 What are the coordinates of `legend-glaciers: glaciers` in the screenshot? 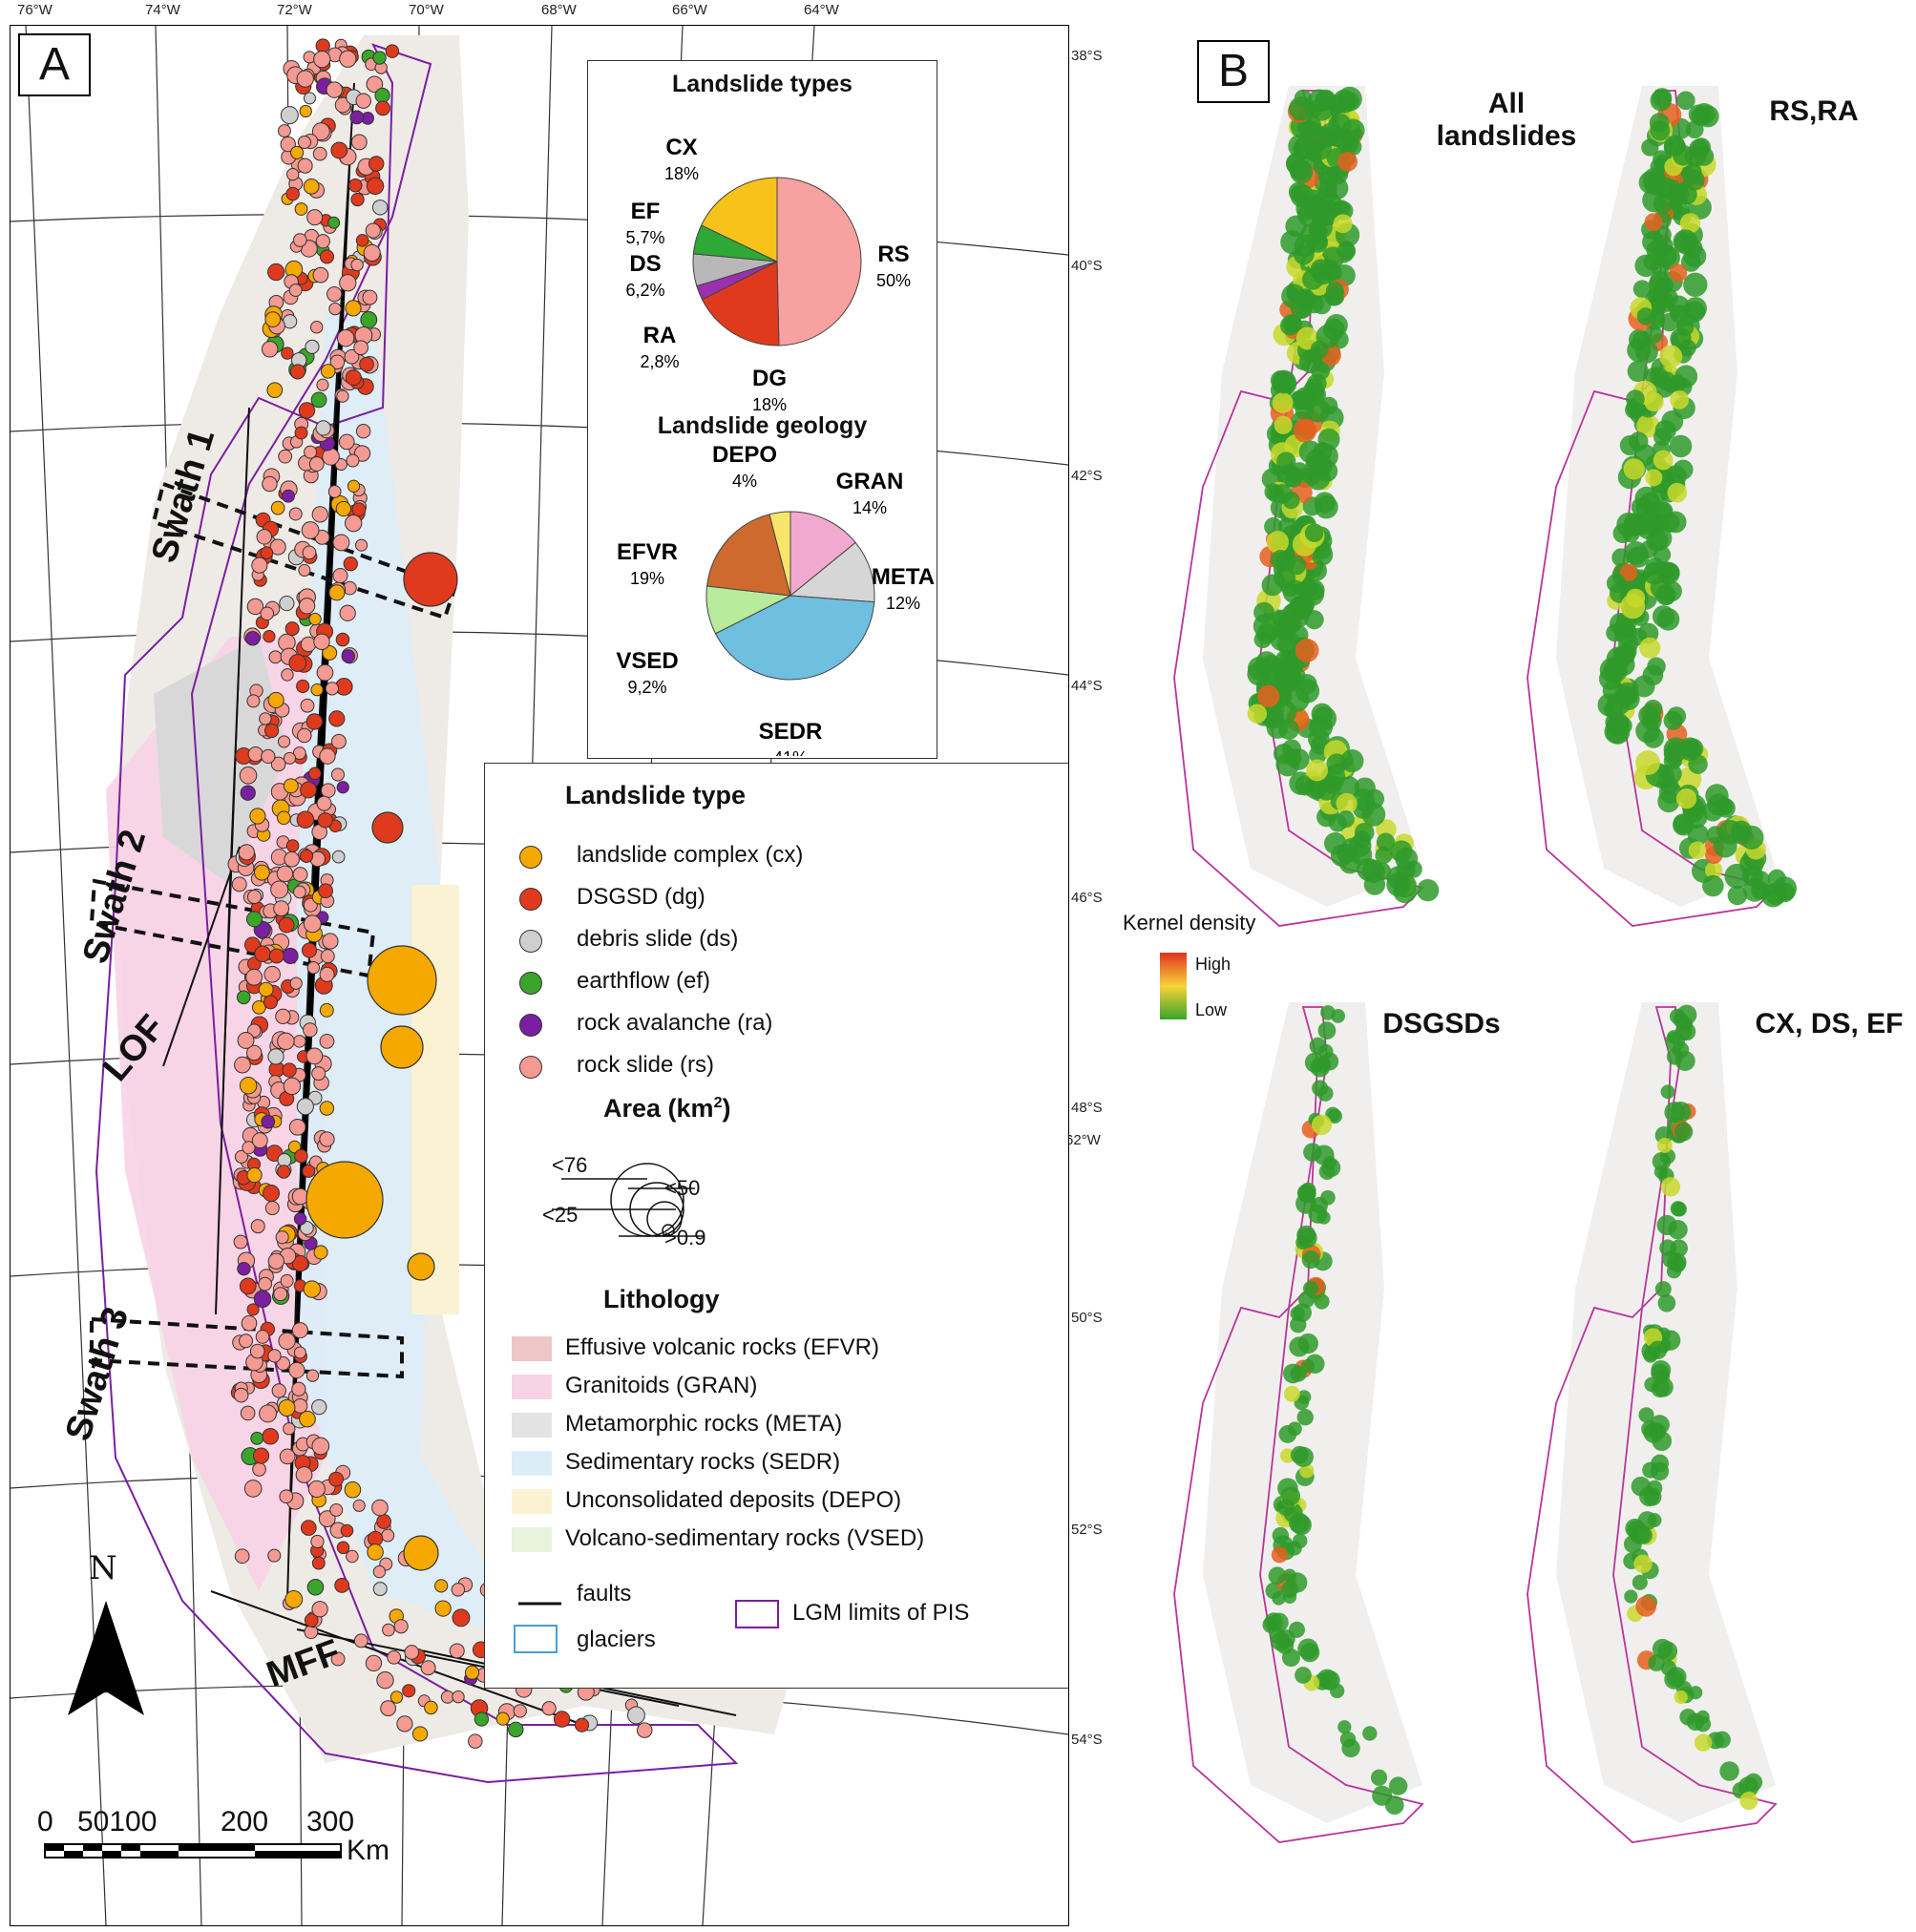 It's located at (616, 1640).